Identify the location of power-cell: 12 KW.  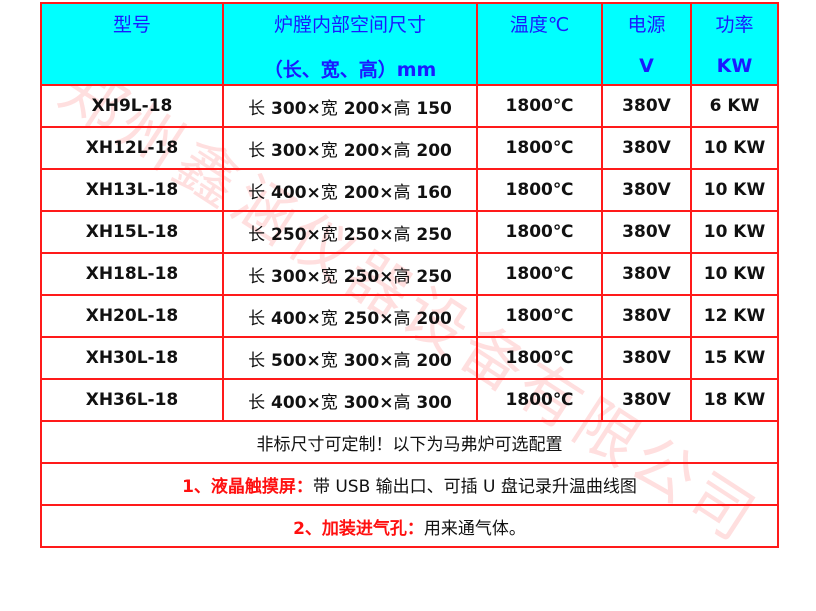
(734, 316).